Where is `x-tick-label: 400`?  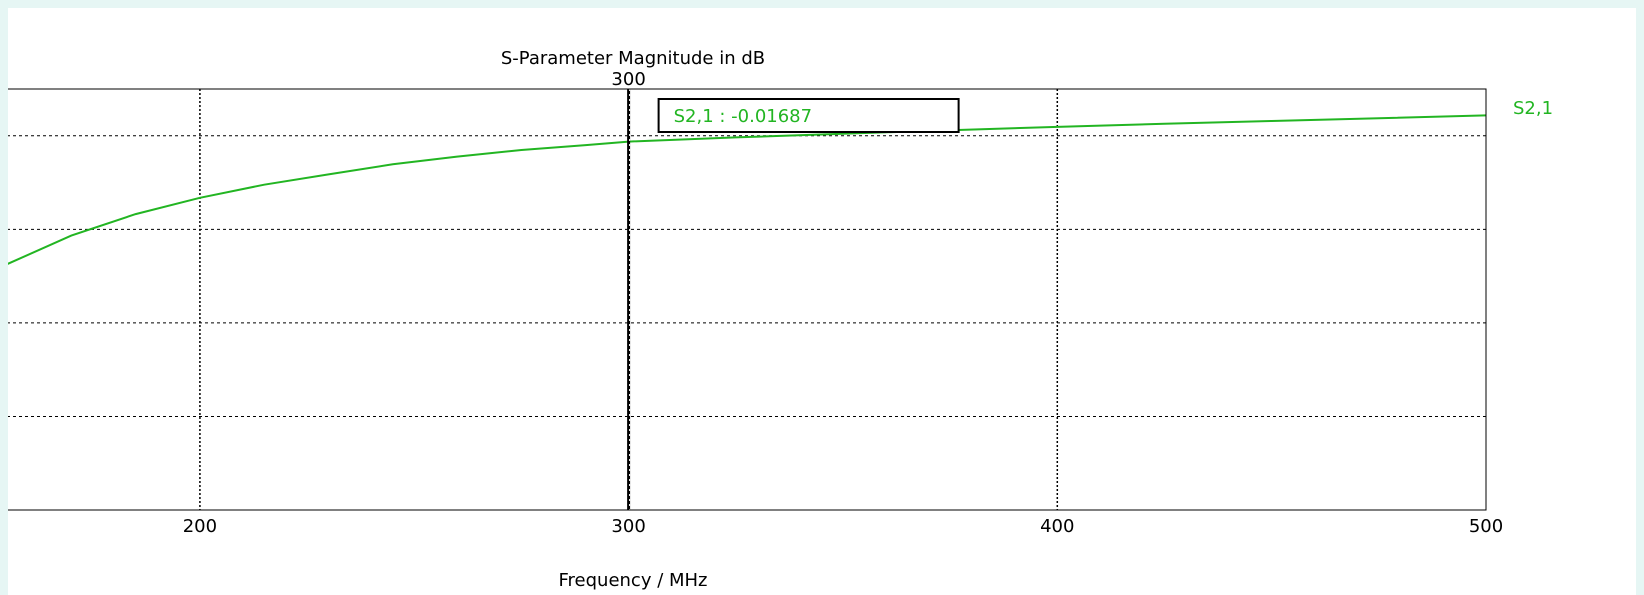 x-tick-label: 400 is located at coordinates (1057, 526).